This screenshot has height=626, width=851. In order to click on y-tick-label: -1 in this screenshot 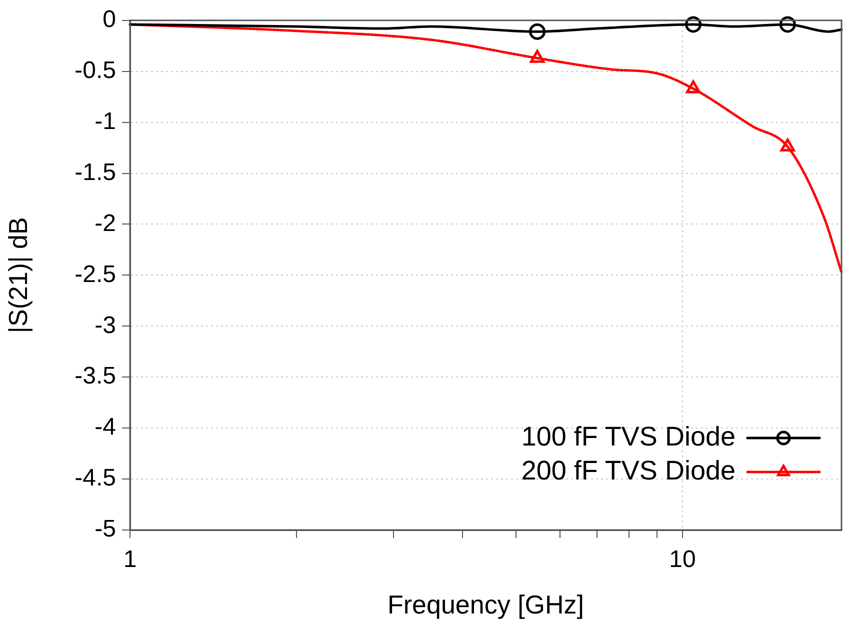, I will do `click(105, 121)`.